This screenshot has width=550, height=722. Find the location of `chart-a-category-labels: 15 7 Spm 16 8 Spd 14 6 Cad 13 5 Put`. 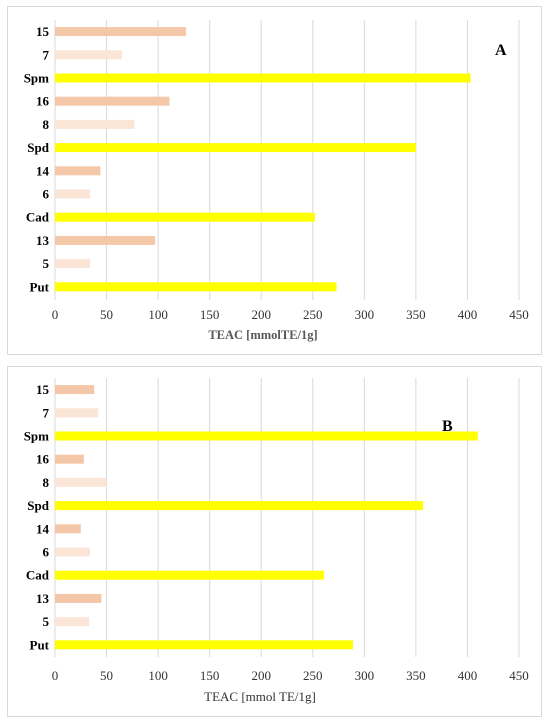

chart-a-category-labels: 15 7 Spm 16 8 Spd 14 6 Cad 13 5 Put is located at coordinates (37, 159).